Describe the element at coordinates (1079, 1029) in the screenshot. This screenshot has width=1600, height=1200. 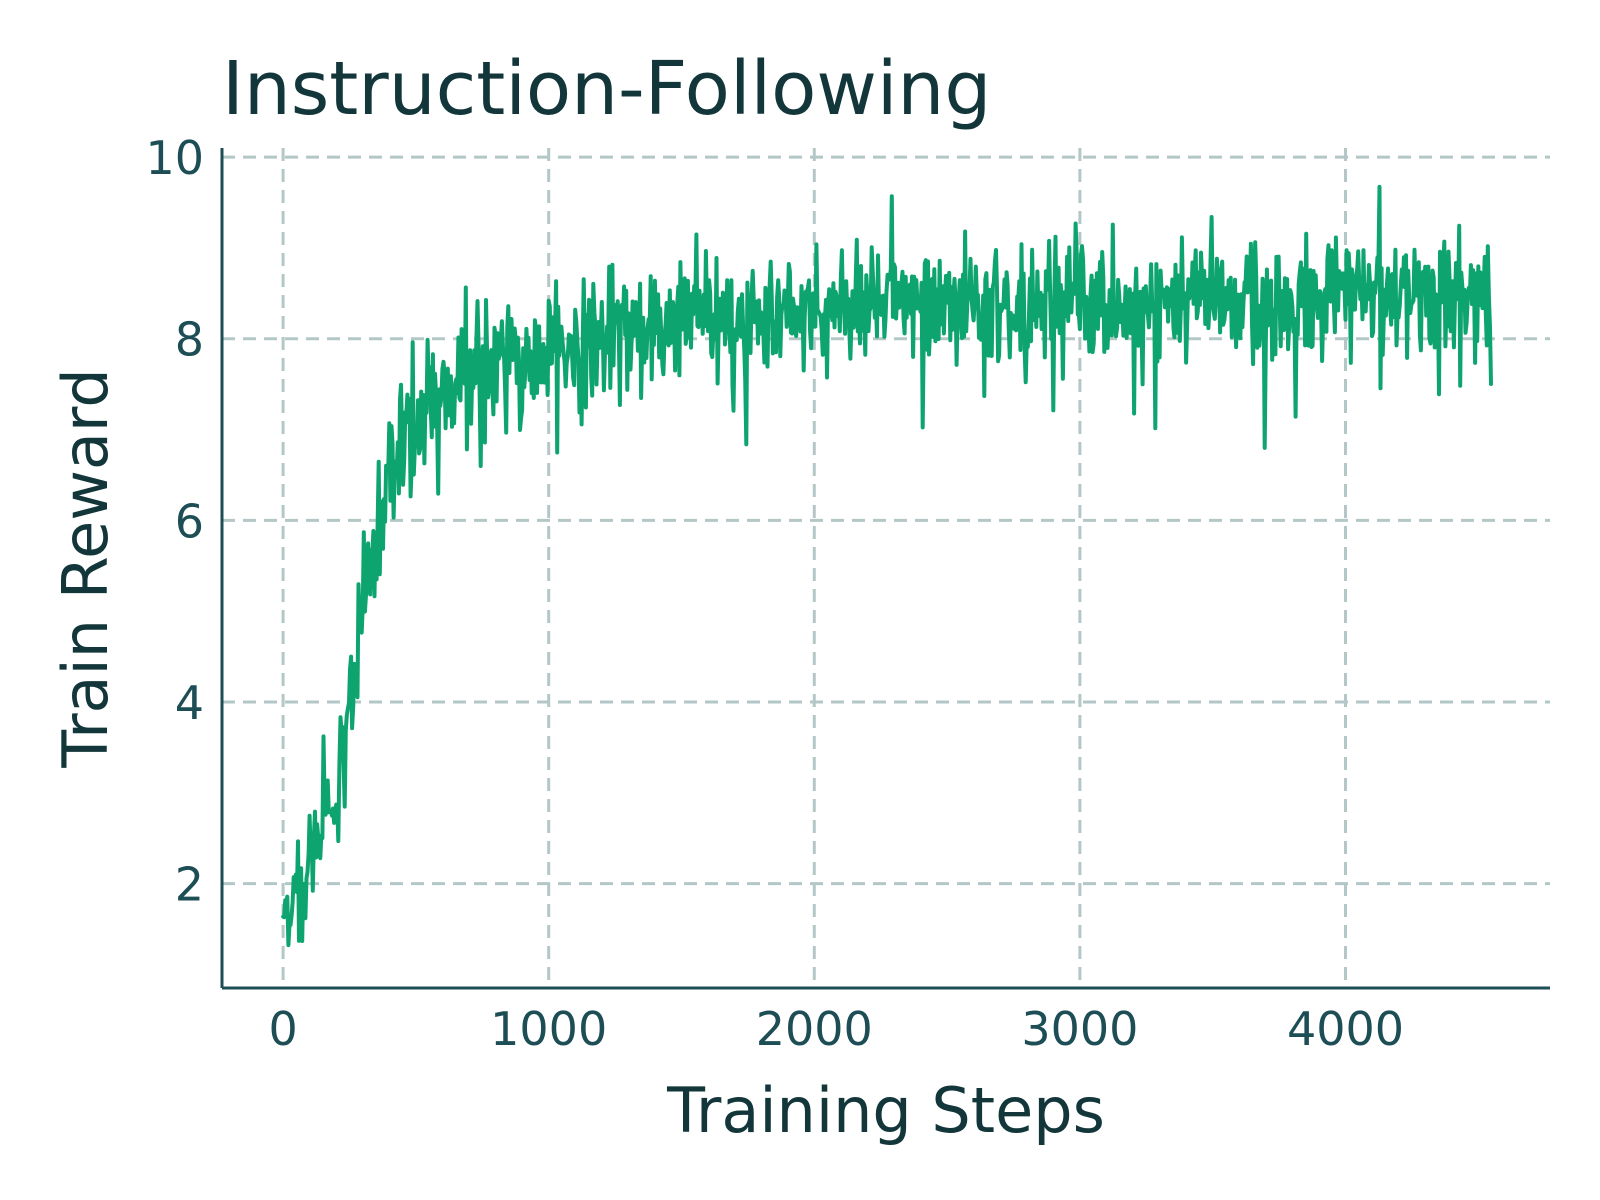
I see `x-tick-label: 3000` at that location.